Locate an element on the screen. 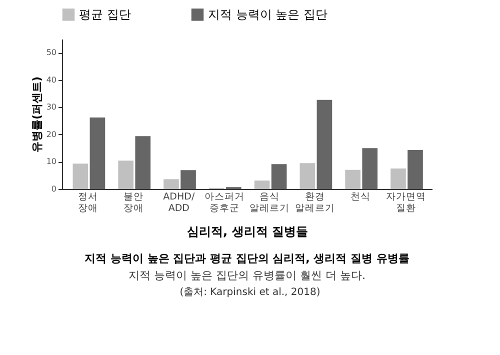 The width and height of the screenshot is (500, 355). legend-label: 평균 집단 is located at coordinates (105, 15).